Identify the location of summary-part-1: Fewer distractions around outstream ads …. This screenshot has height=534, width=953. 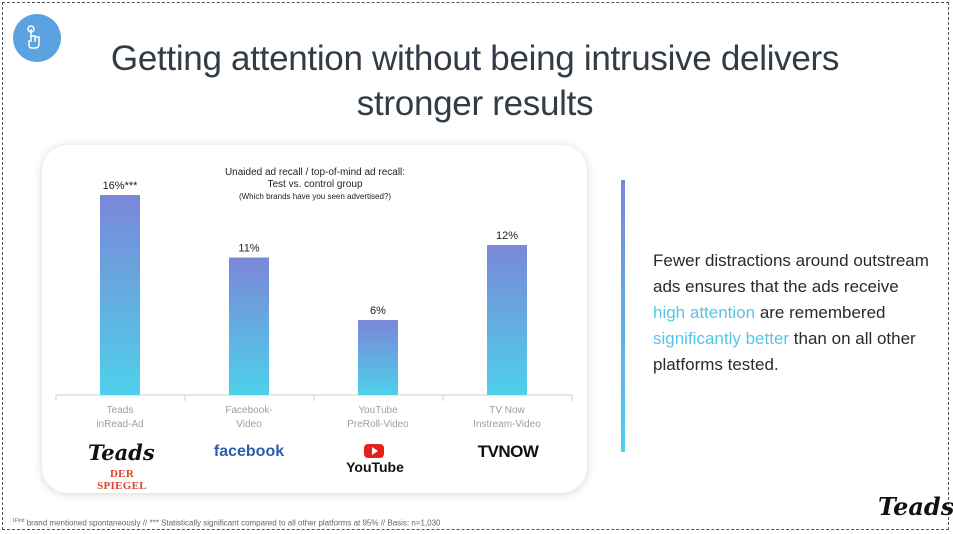
(791, 273).